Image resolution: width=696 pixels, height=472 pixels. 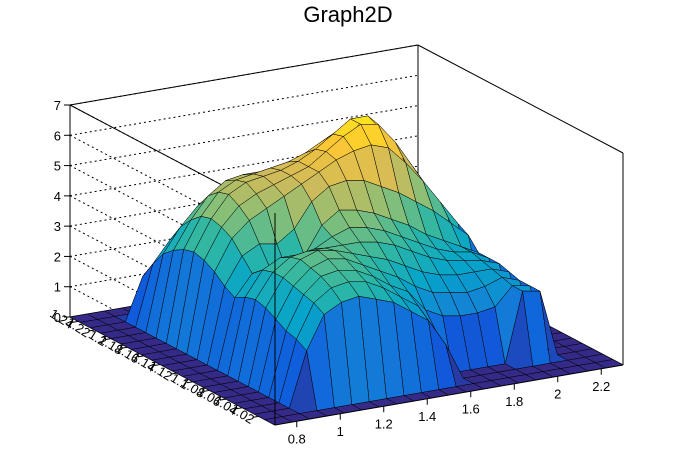 I want to click on x-tick-label: 1, so click(x=340, y=431).